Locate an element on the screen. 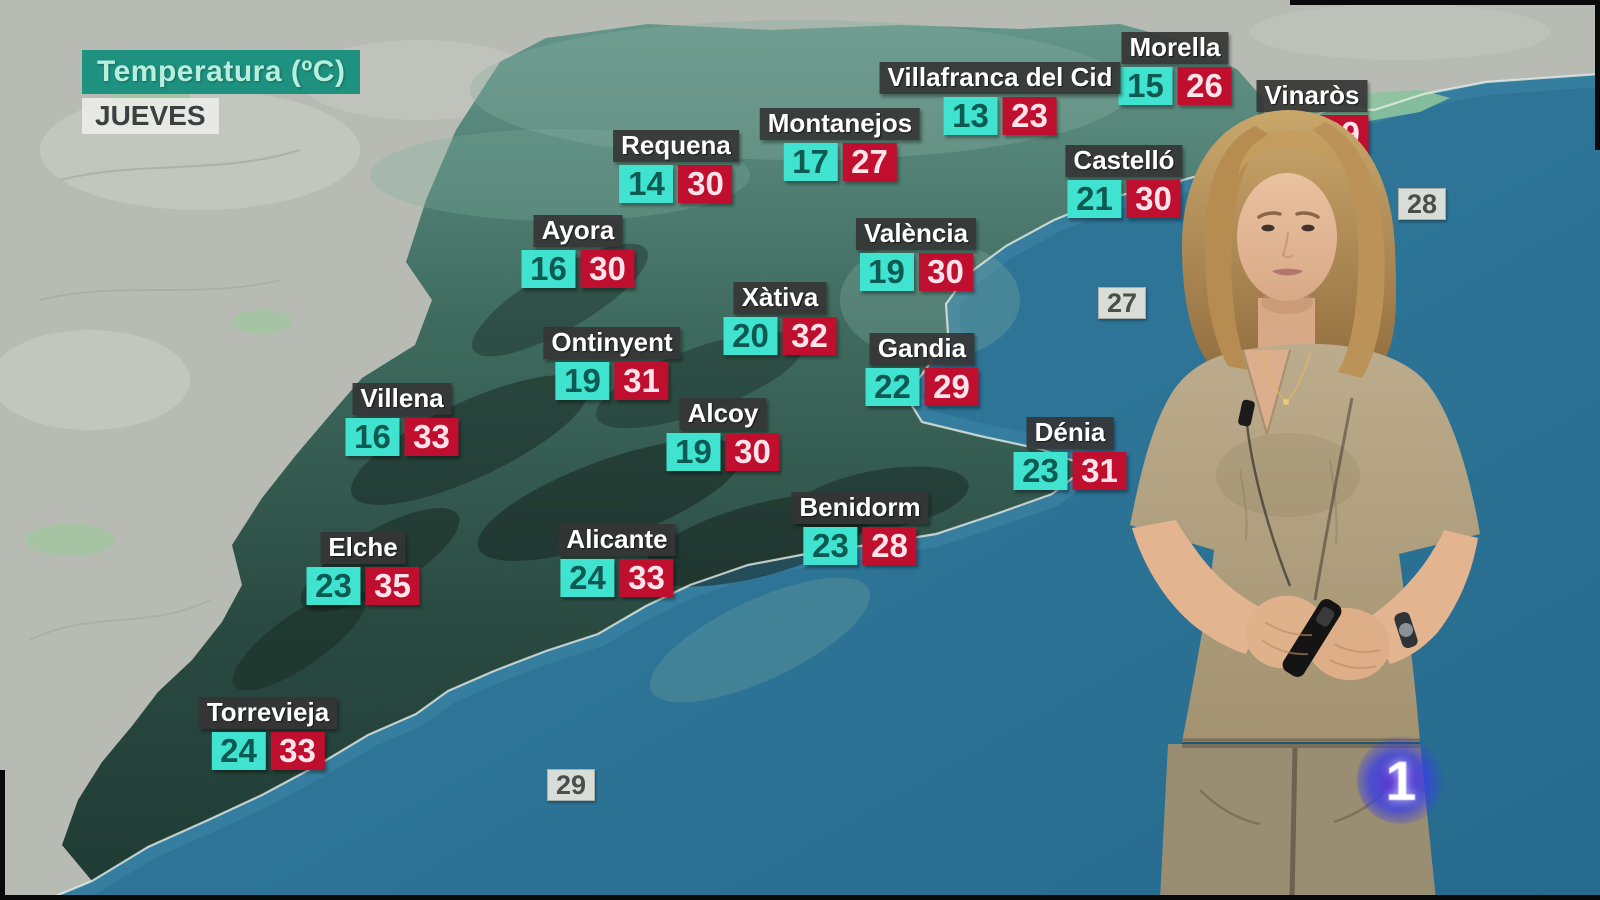 The height and width of the screenshot is (900, 1600). city-label-montanejos: Montanejos 17 27 is located at coordinates (840, 144).